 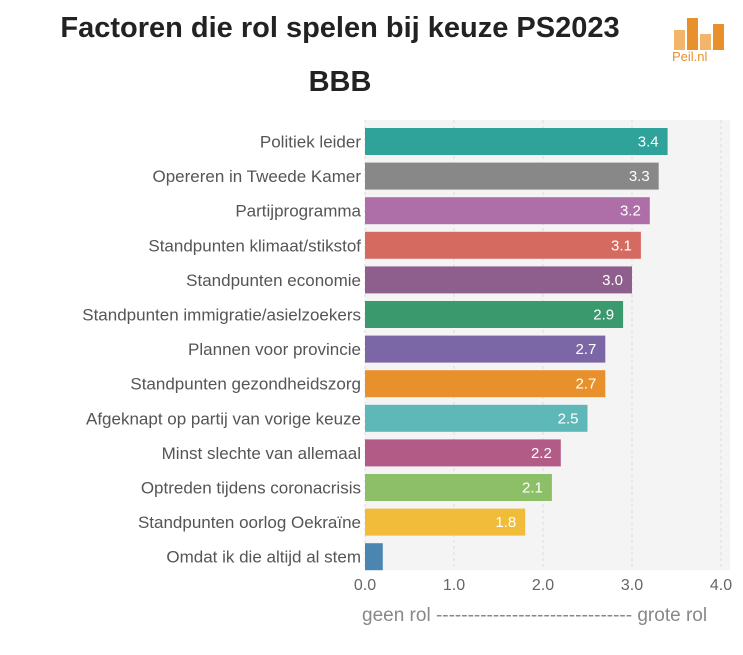 I want to click on x-tick-label: 2.0, so click(x=543, y=585).